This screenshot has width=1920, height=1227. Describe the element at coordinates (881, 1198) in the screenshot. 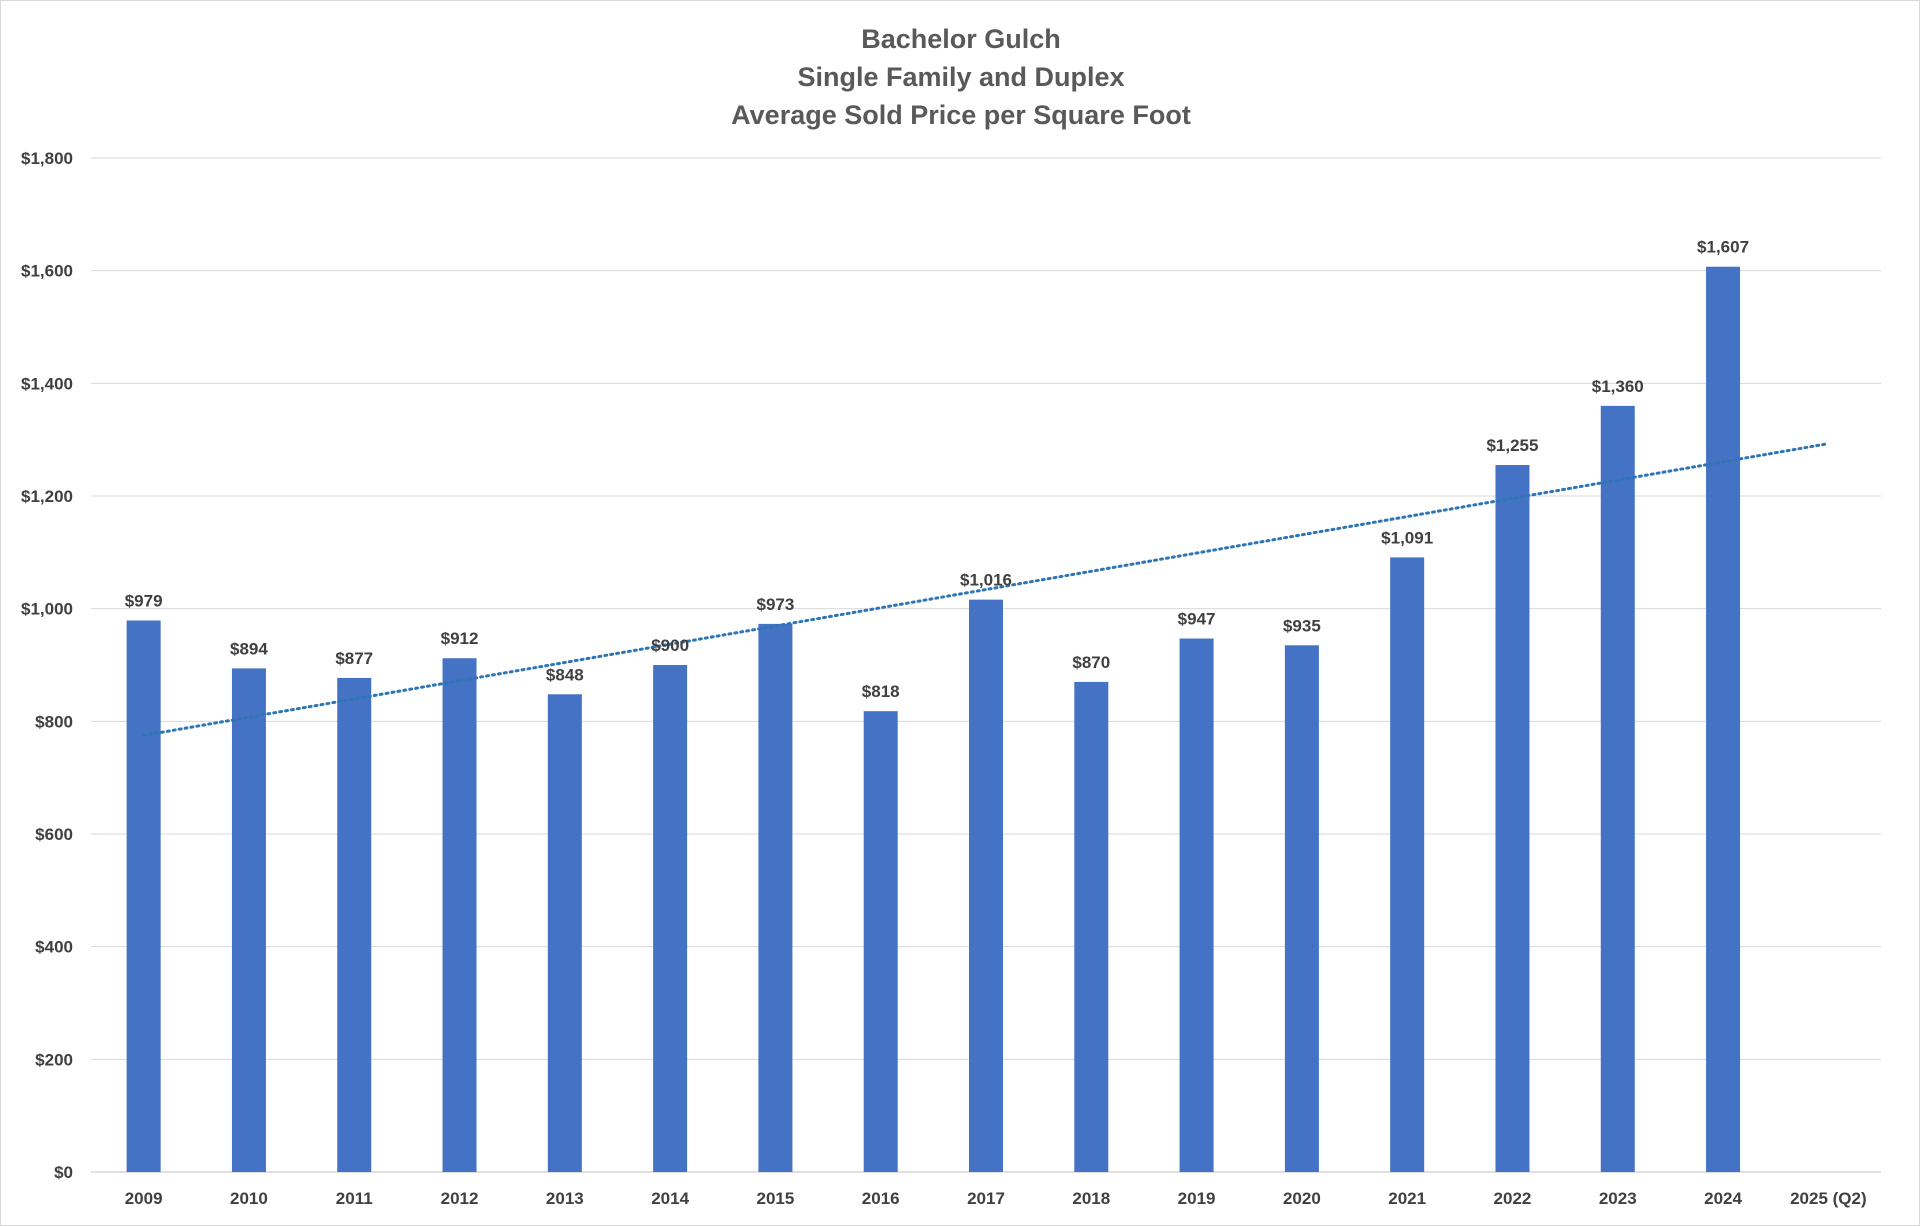

I see `x-tick-label: 2016` at that location.